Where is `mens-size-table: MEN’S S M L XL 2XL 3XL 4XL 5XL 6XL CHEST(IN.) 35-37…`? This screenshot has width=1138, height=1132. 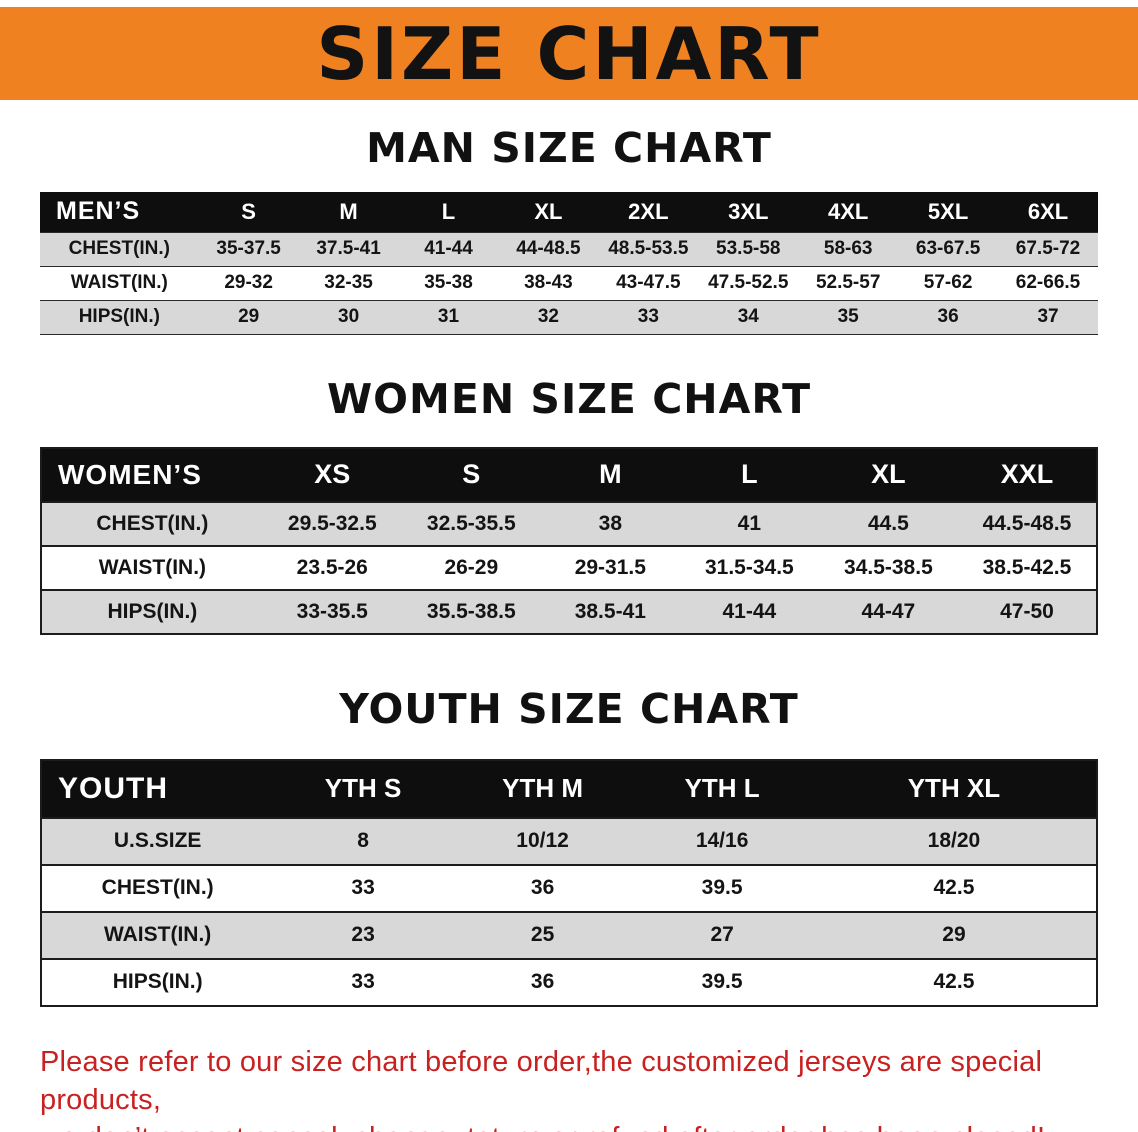
mens-size-table: MEN’S S M L XL 2XL 3XL 4XL 5XL 6XL CHEST(IN.) 35-37… is located at coordinates (569, 263).